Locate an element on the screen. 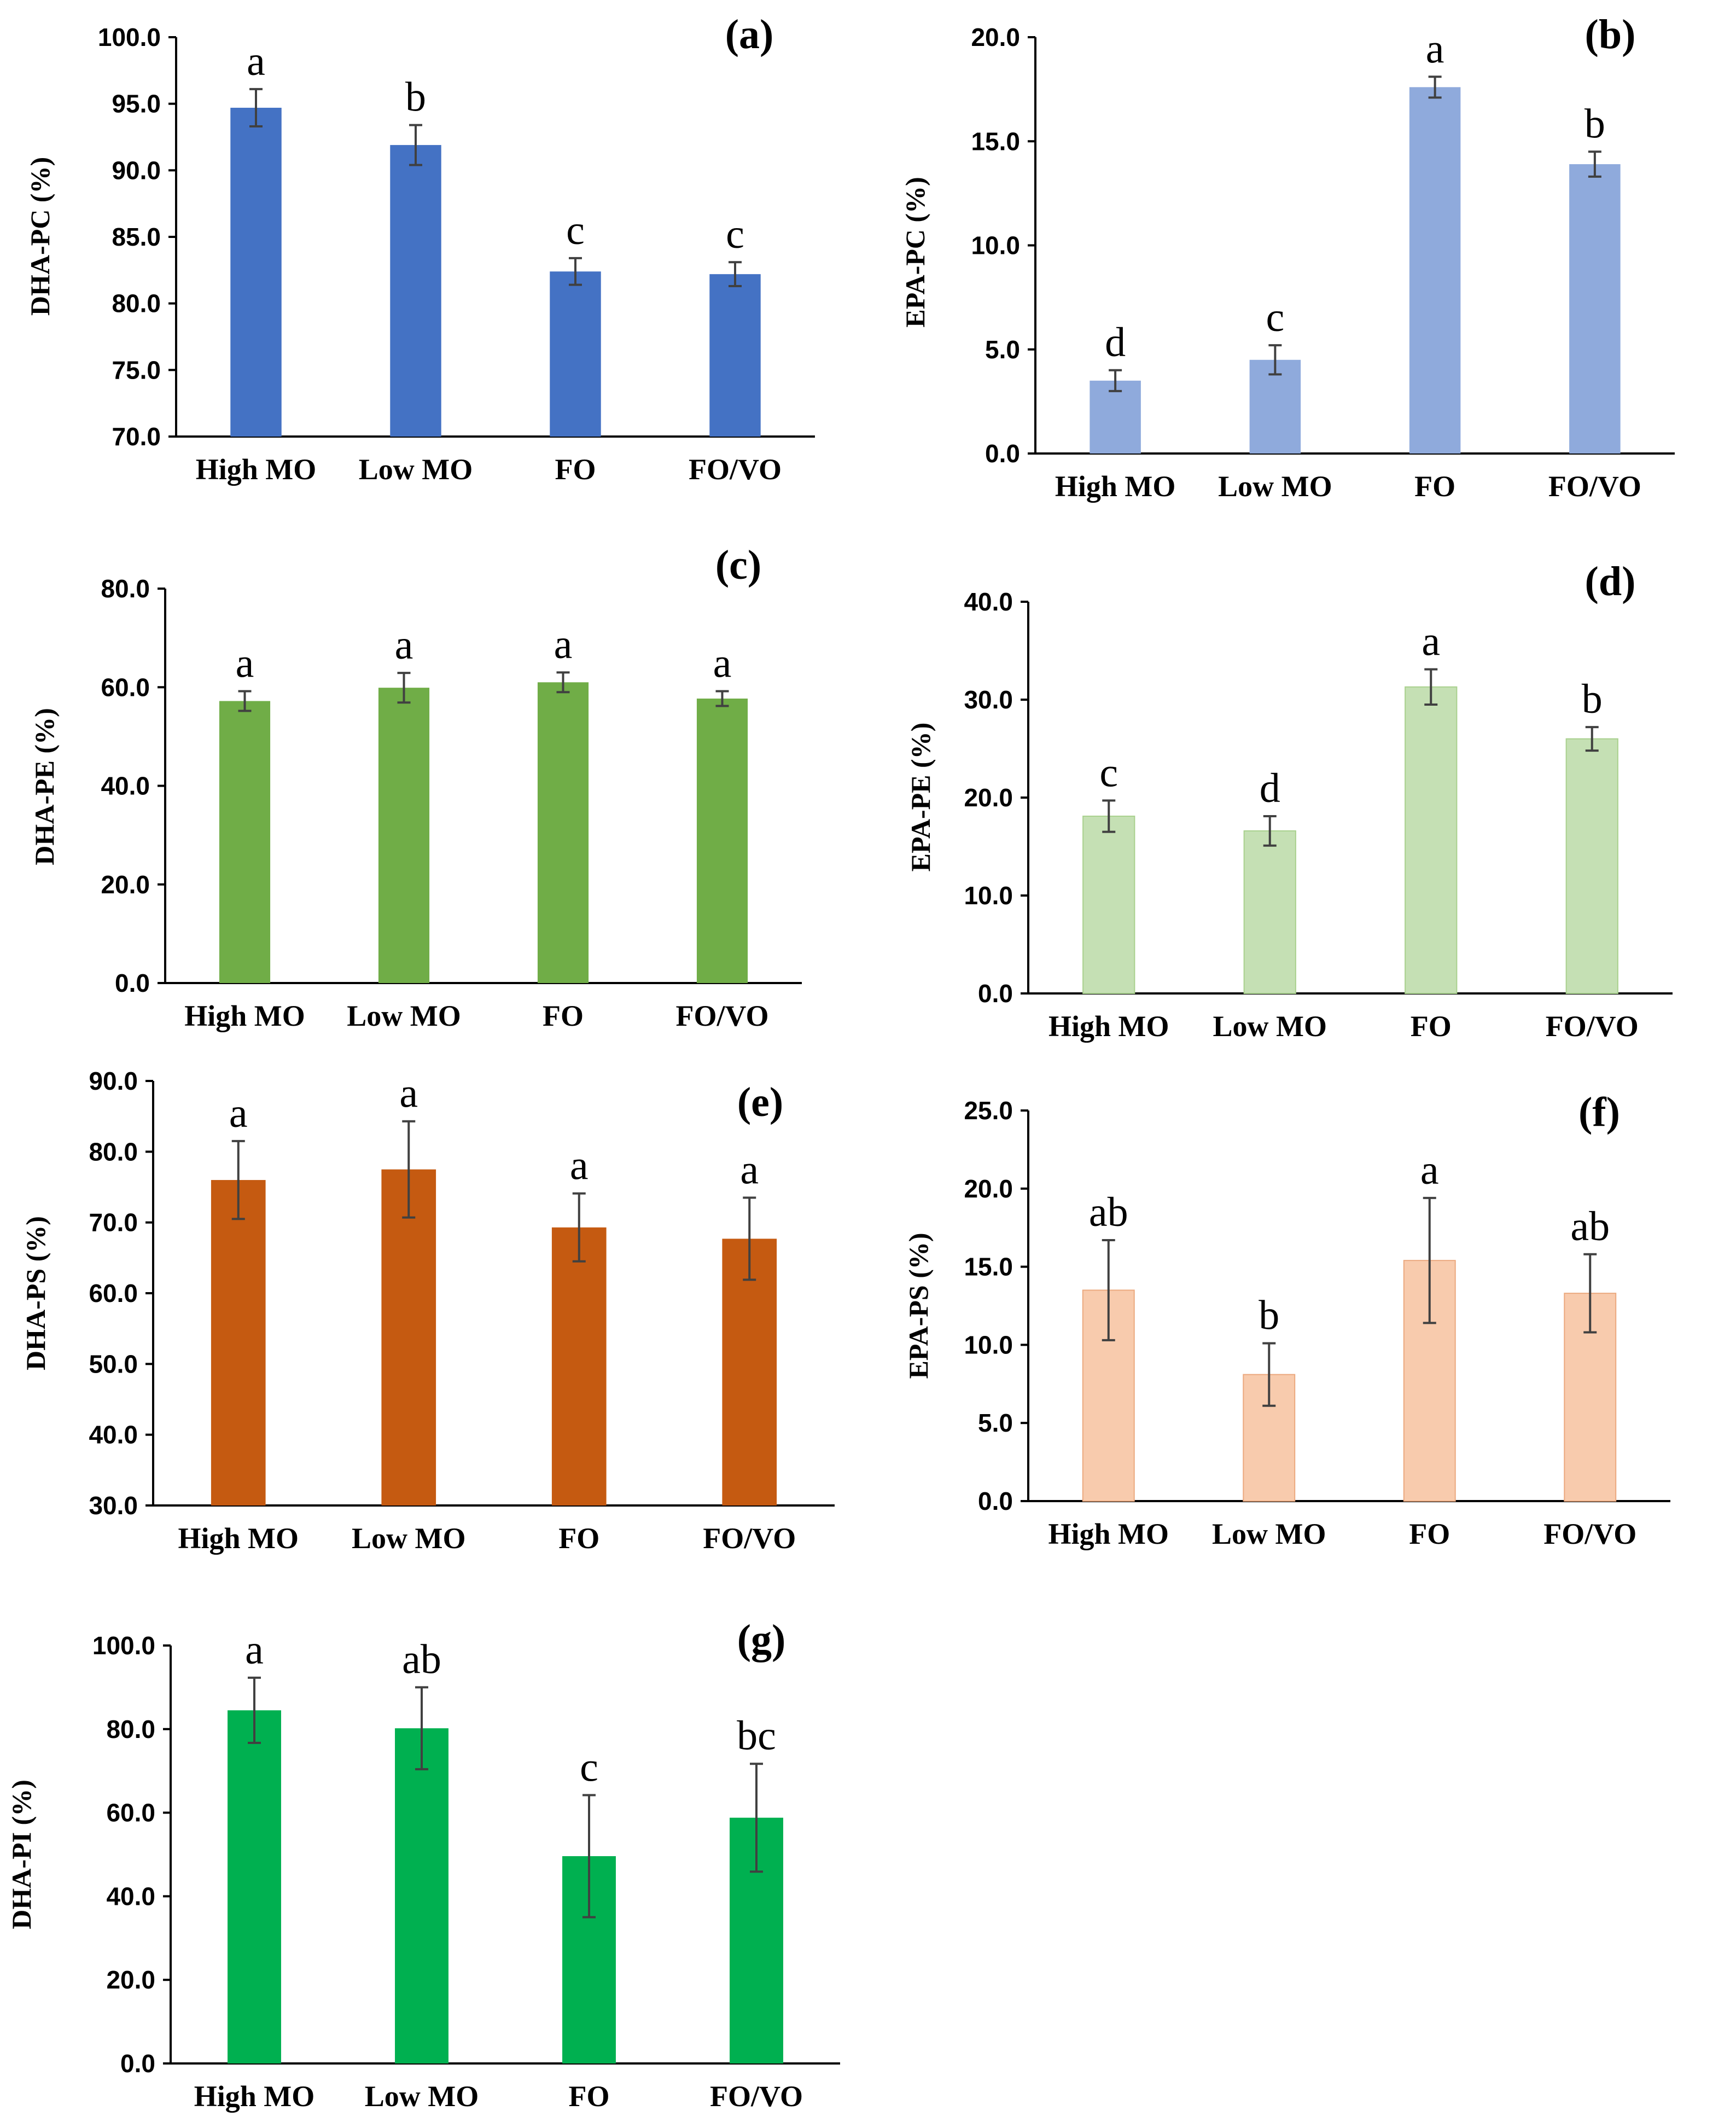  panel-label: (b) is located at coordinates (1610, 34).